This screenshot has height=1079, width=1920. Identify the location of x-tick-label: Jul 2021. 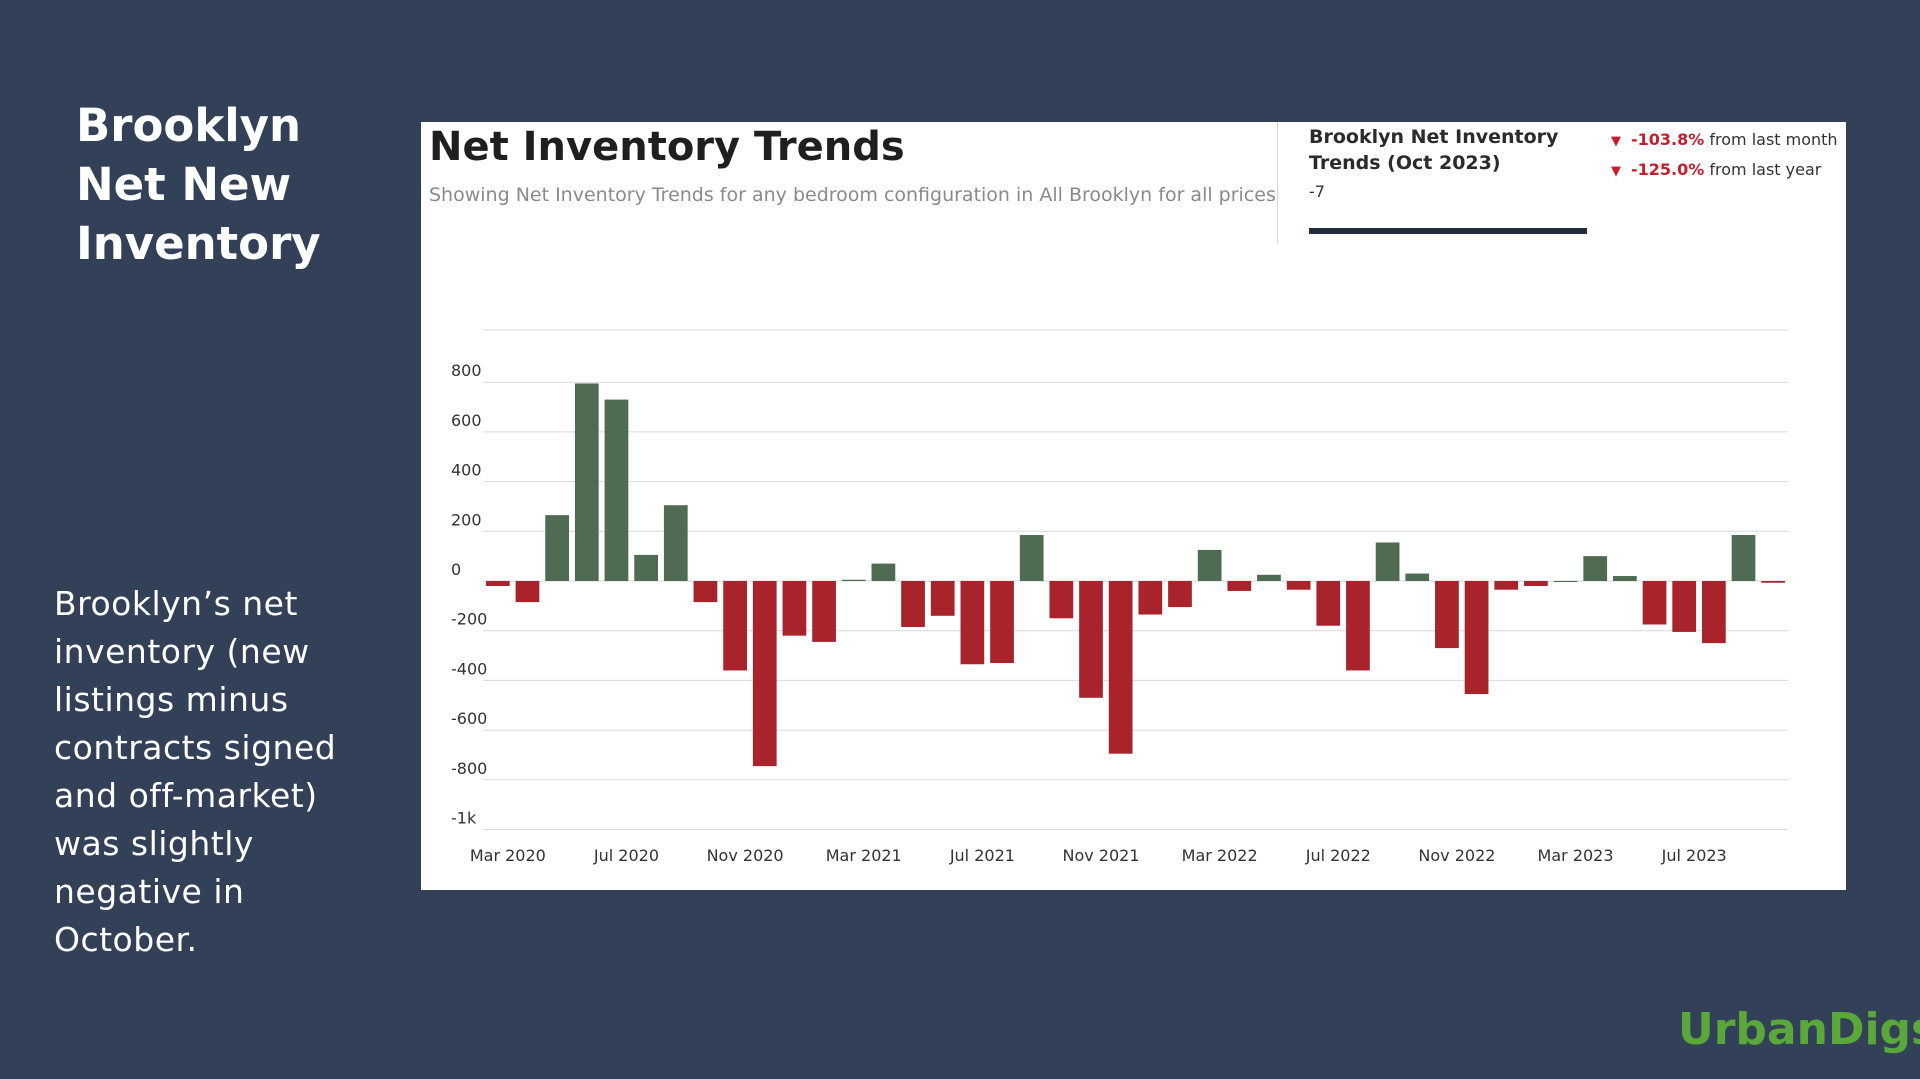
(982, 855).